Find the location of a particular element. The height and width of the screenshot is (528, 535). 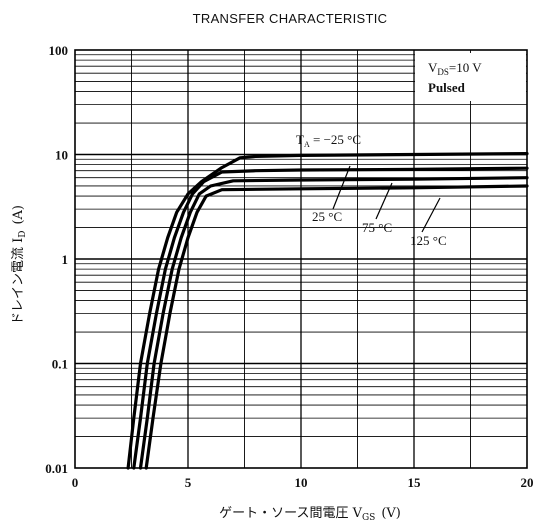

vds-condition: VDS=10 V is located at coordinates (455, 68).